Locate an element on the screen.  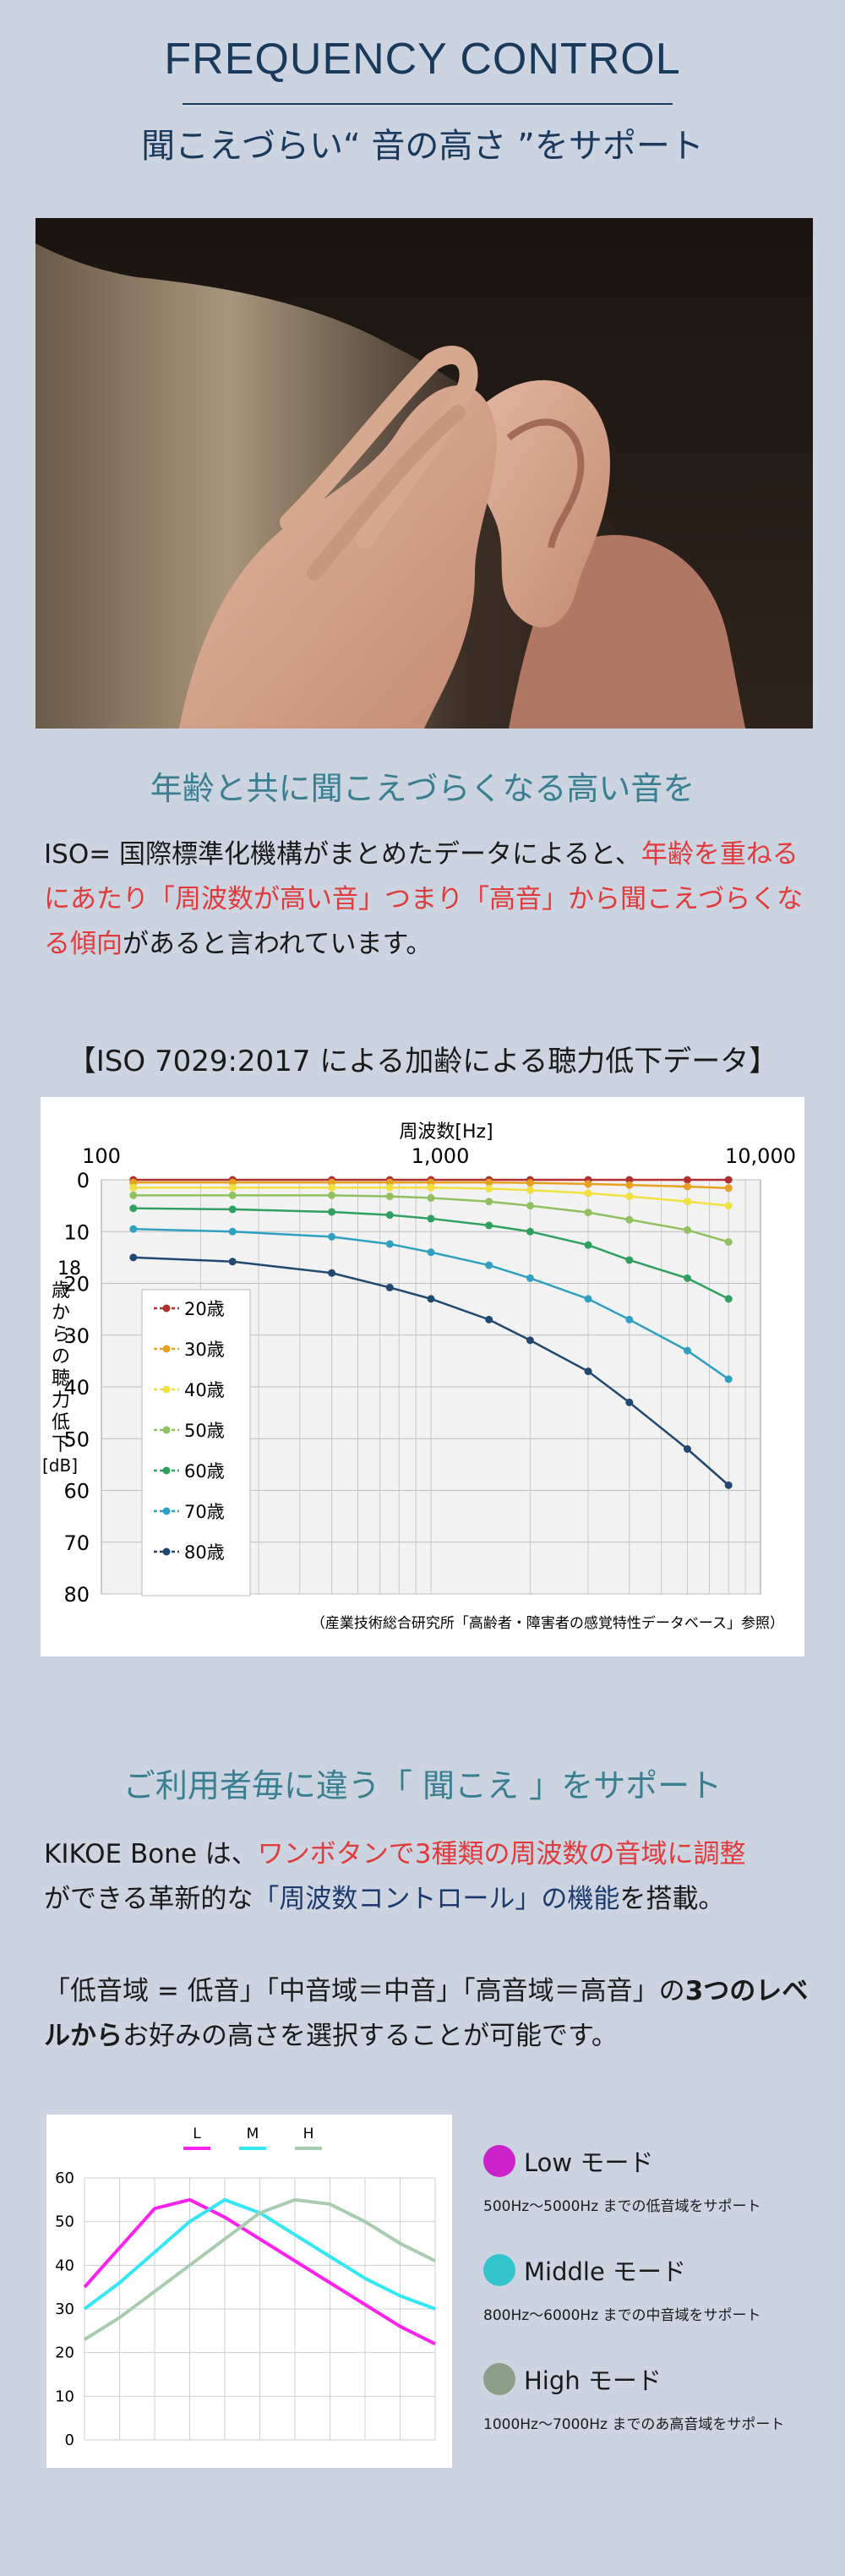
legend-label: 40歳 is located at coordinates (204, 1390).